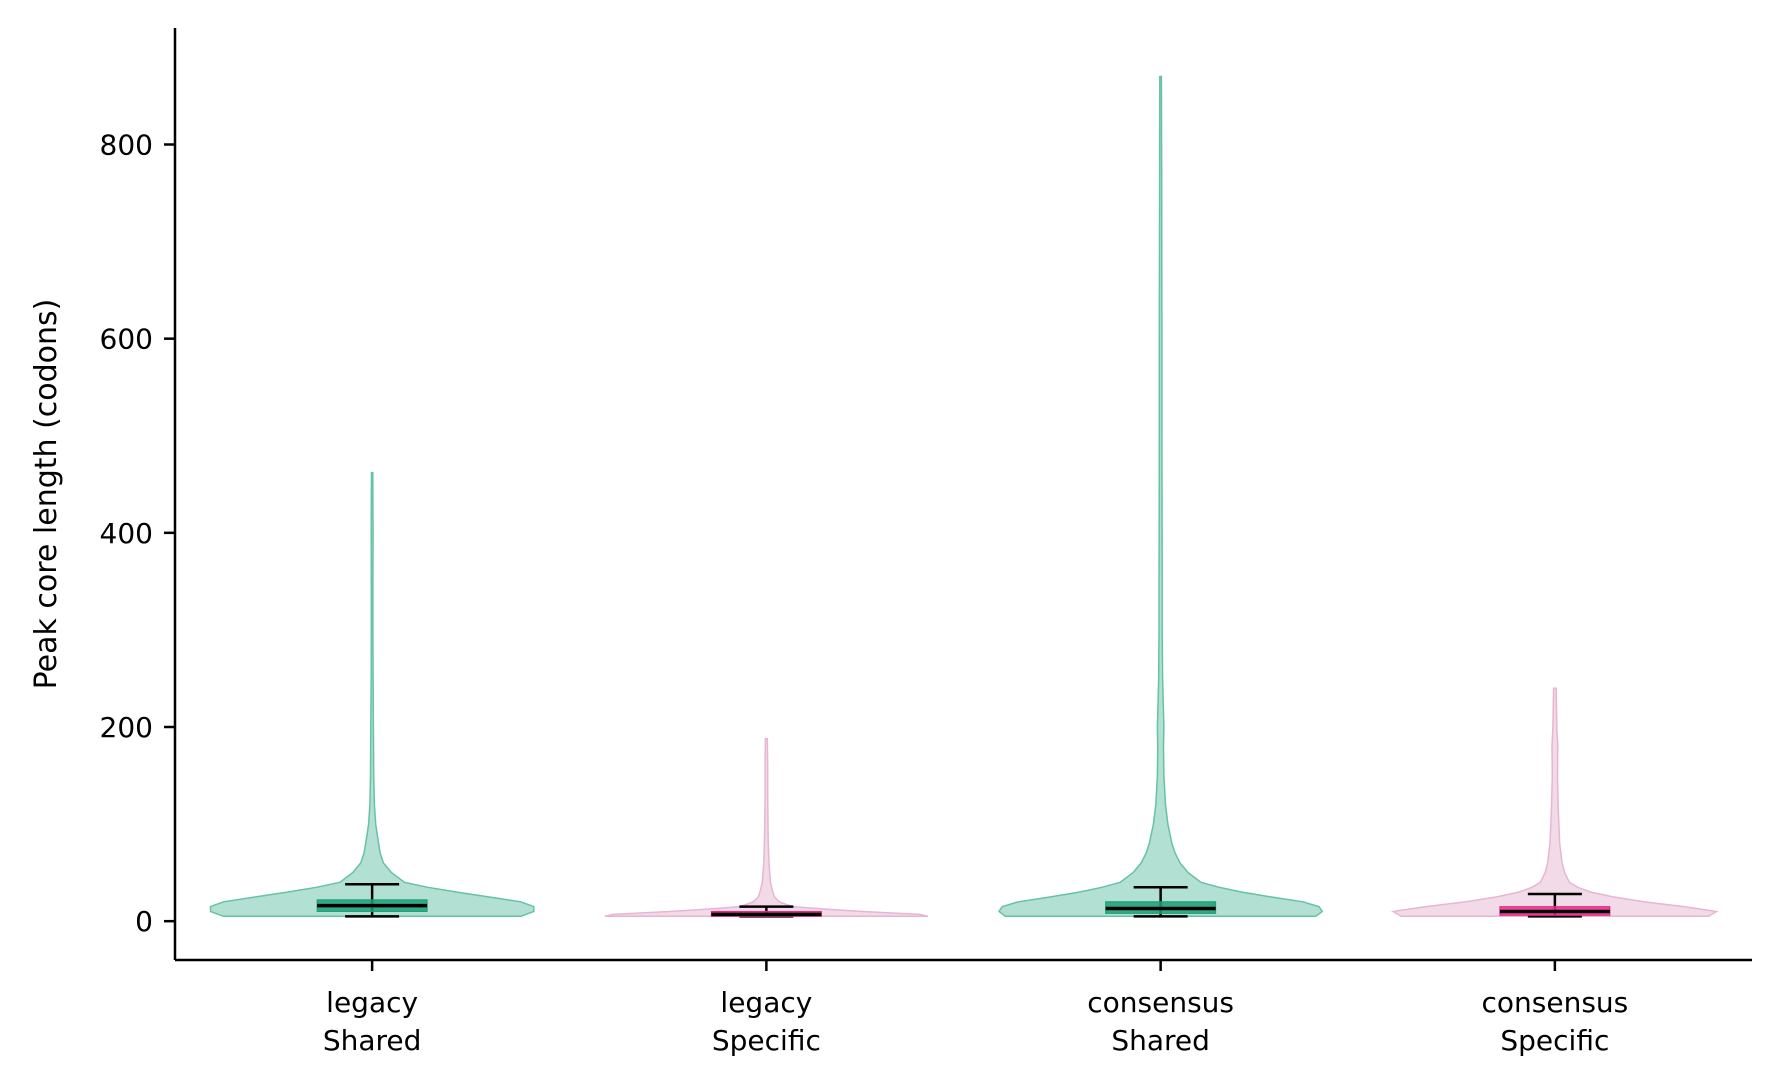 This screenshot has height=1084, width=1774. What do you see at coordinates (126, 533) in the screenshot?
I see `y-tick-label: 400` at bounding box center [126, 533].